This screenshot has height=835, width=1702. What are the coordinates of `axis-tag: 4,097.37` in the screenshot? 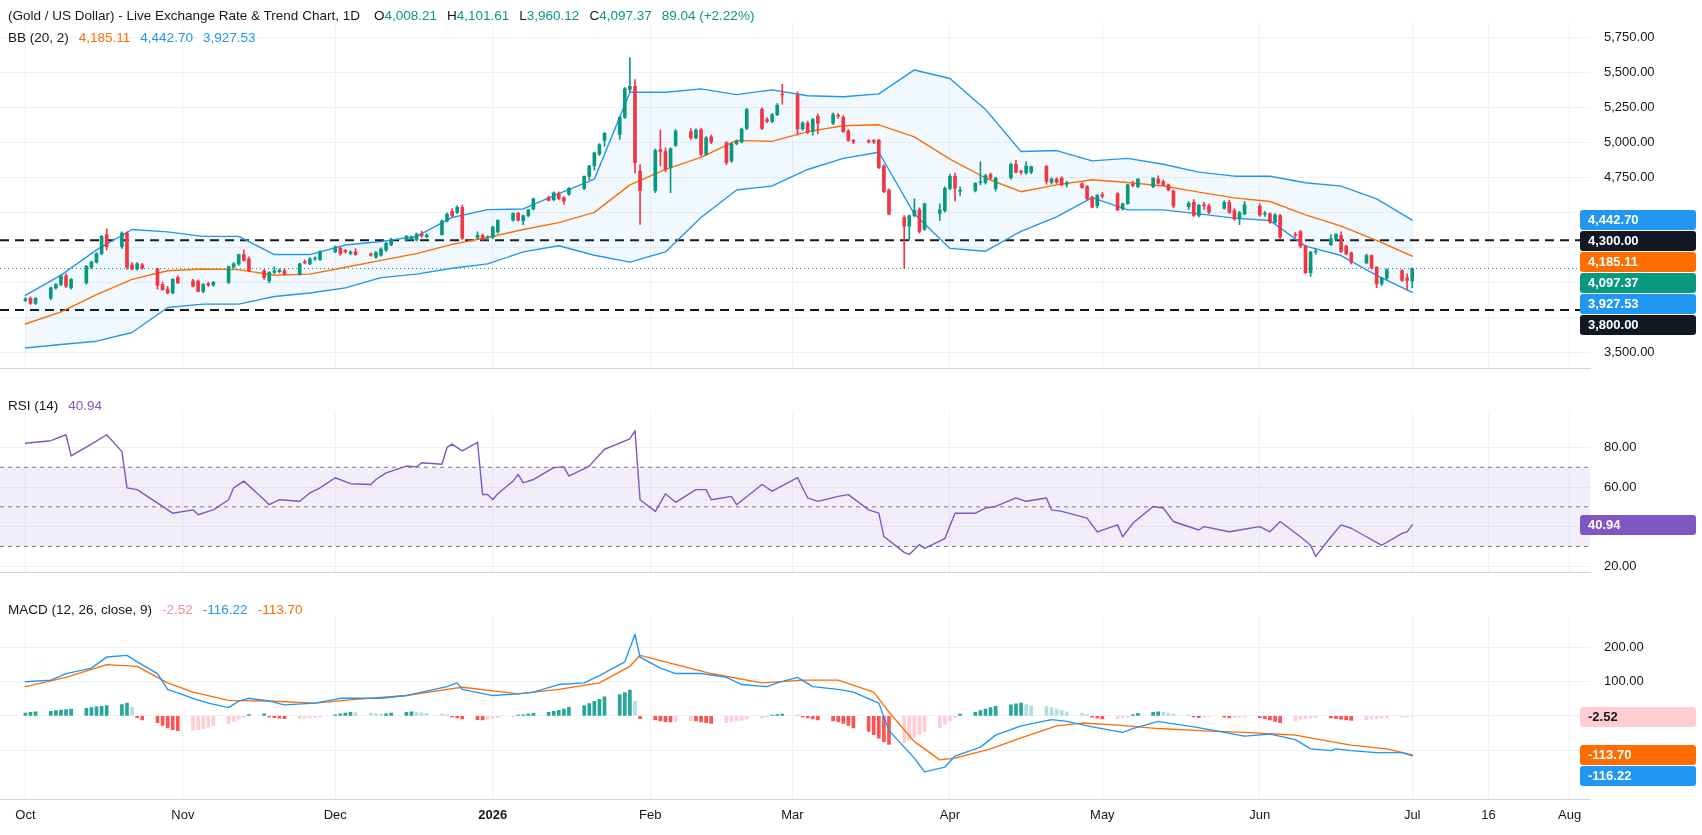 It's located at (1638, 283).